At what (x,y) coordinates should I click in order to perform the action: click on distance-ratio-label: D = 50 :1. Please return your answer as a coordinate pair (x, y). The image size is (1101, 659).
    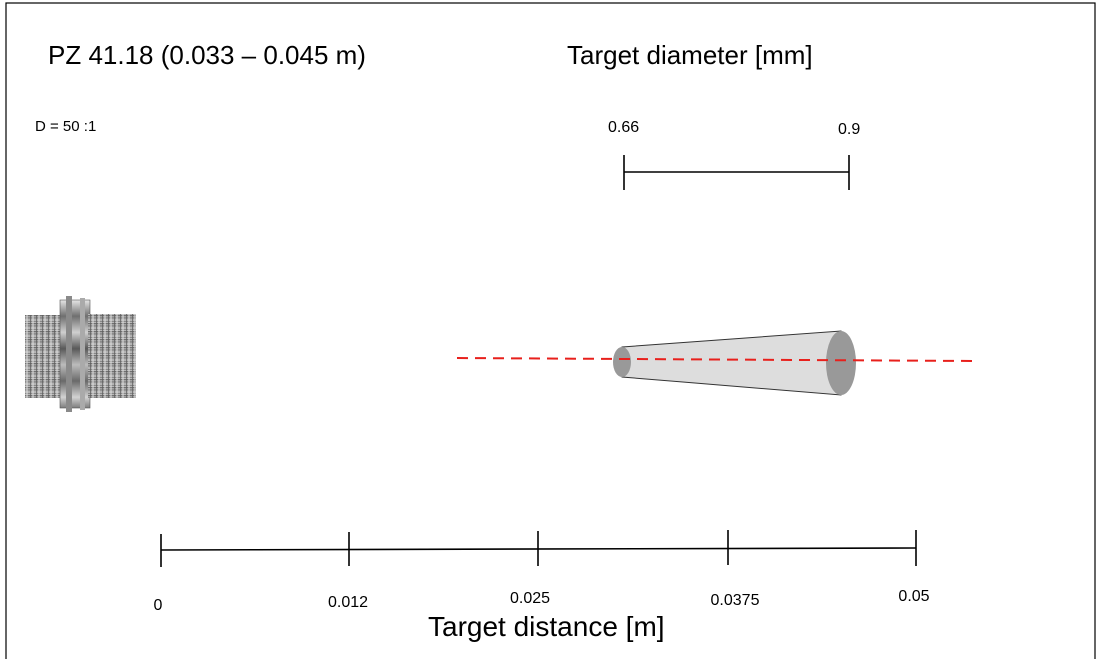
    Looking at the image, I should click on (66, 126).